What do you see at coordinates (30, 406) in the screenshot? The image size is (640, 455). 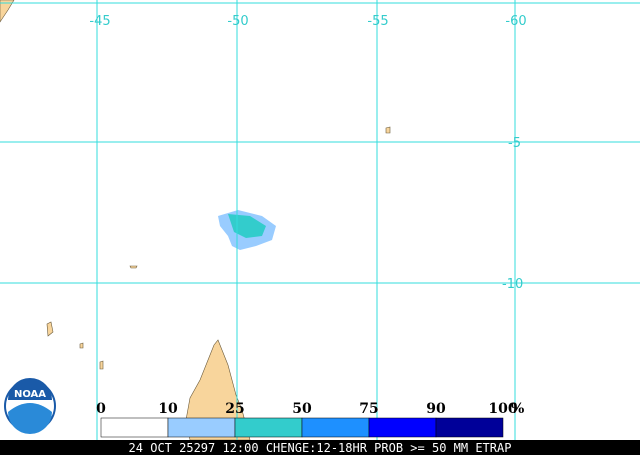 I see `noaa-logo: NOAA` at bounding box center [30, 406].